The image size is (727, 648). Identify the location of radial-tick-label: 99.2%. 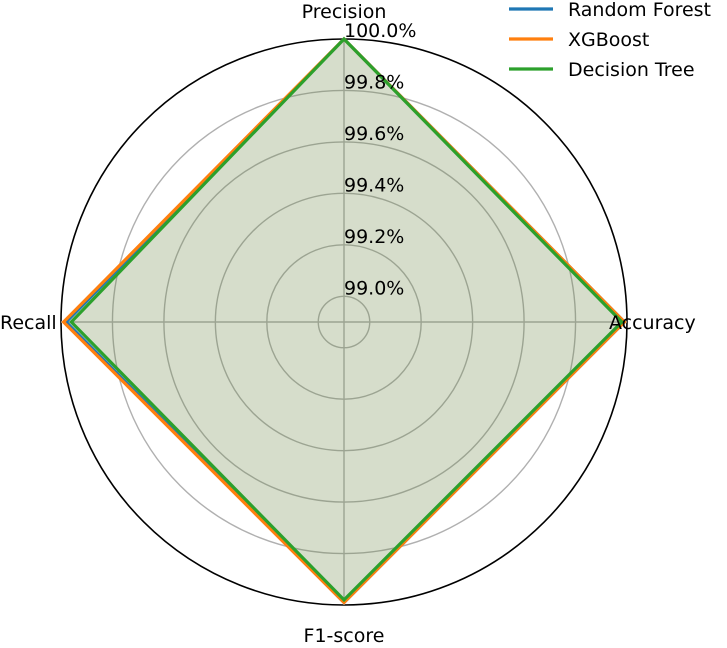
(374, 237).